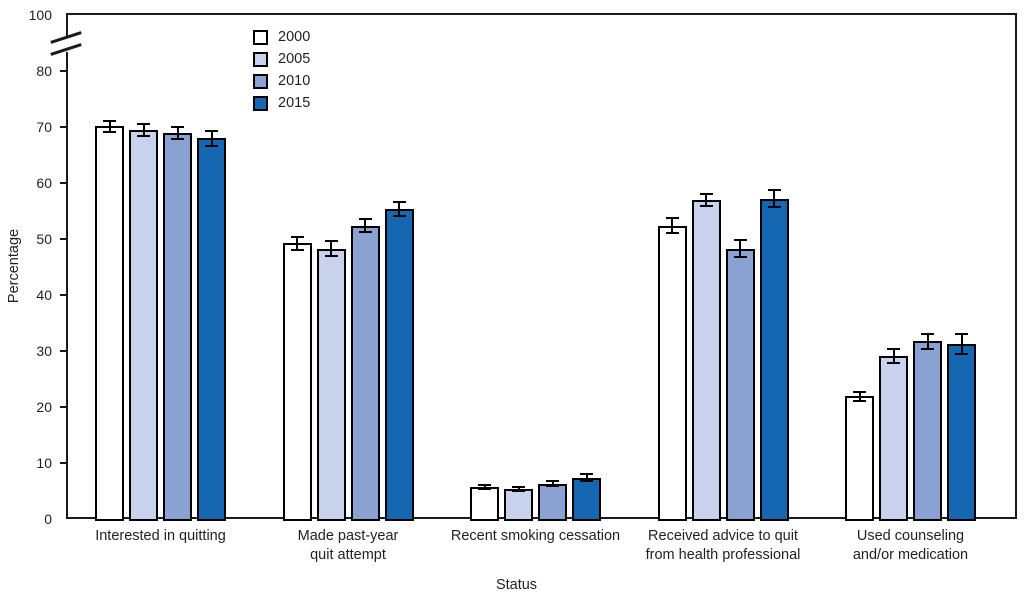 The width and height of the screenshot is (1033, 603). I want to click on y-axis-tick-label: 80, so click(44, 71).